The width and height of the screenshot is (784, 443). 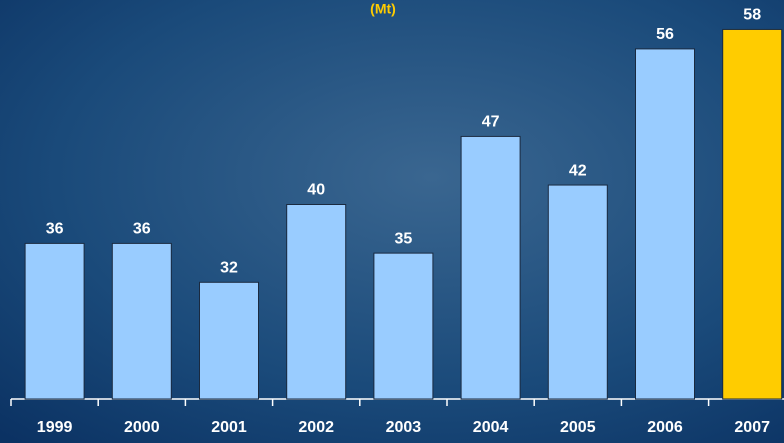 I want to click on value-label: 35, so click(x=404, y=238).